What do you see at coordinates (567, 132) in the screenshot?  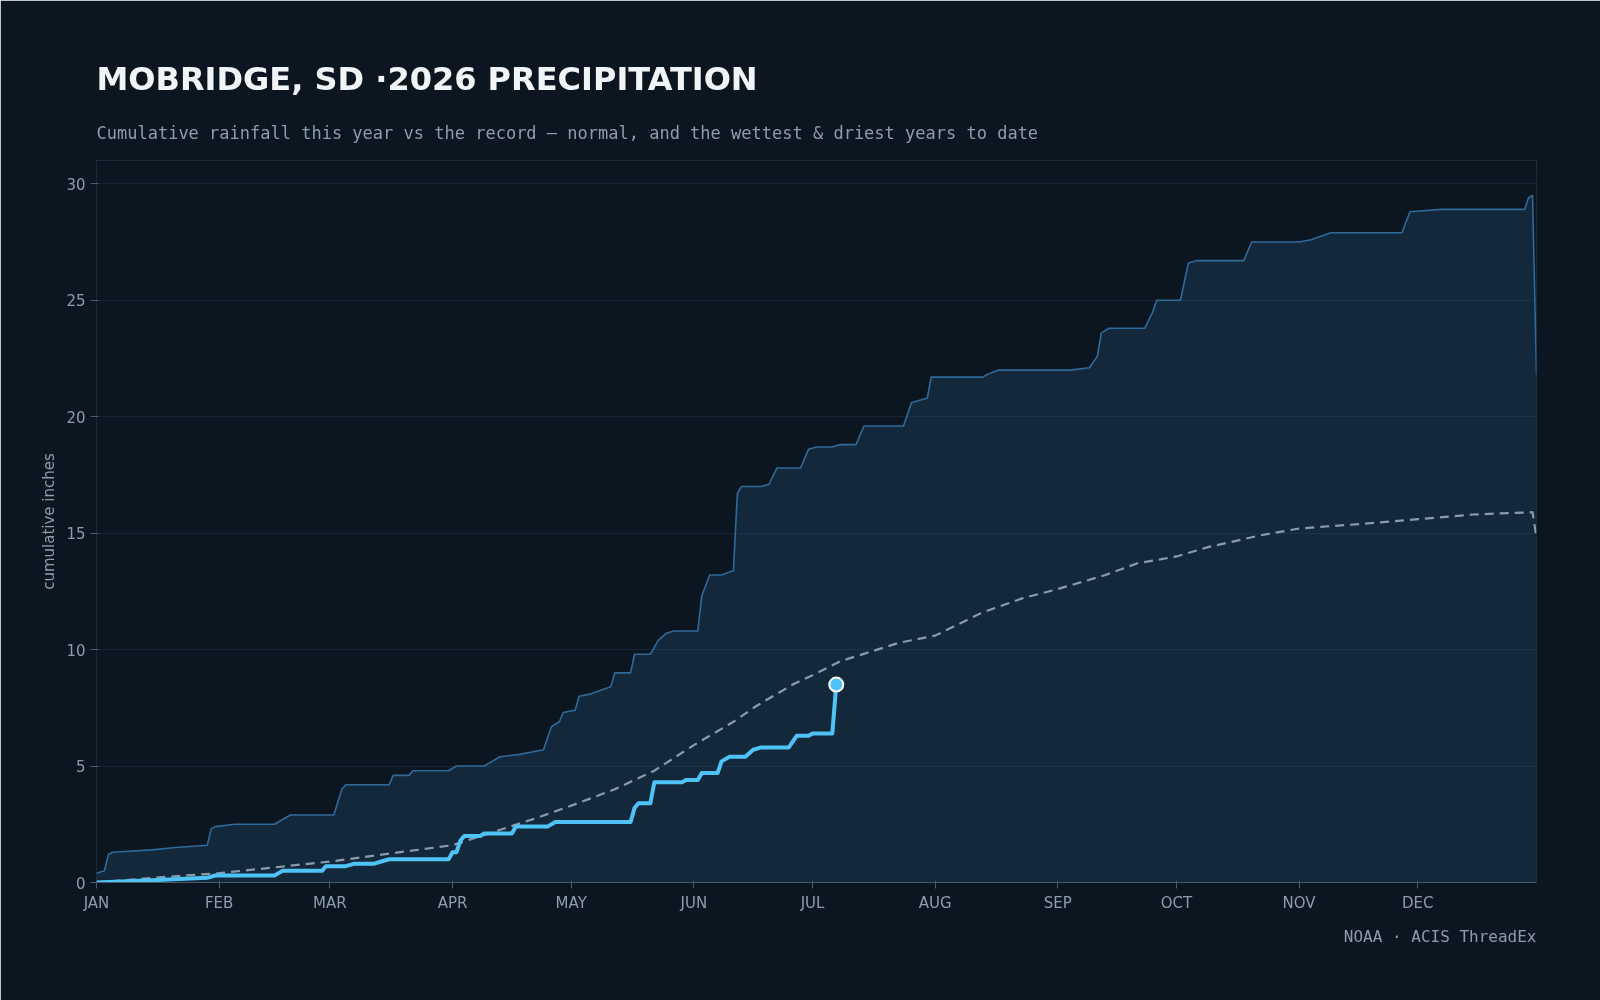 I see `chart-subtitle: Cumulative rainfall this year vs the record — normal, and the wettest & driest years to date` at bounding box center [567, 132].